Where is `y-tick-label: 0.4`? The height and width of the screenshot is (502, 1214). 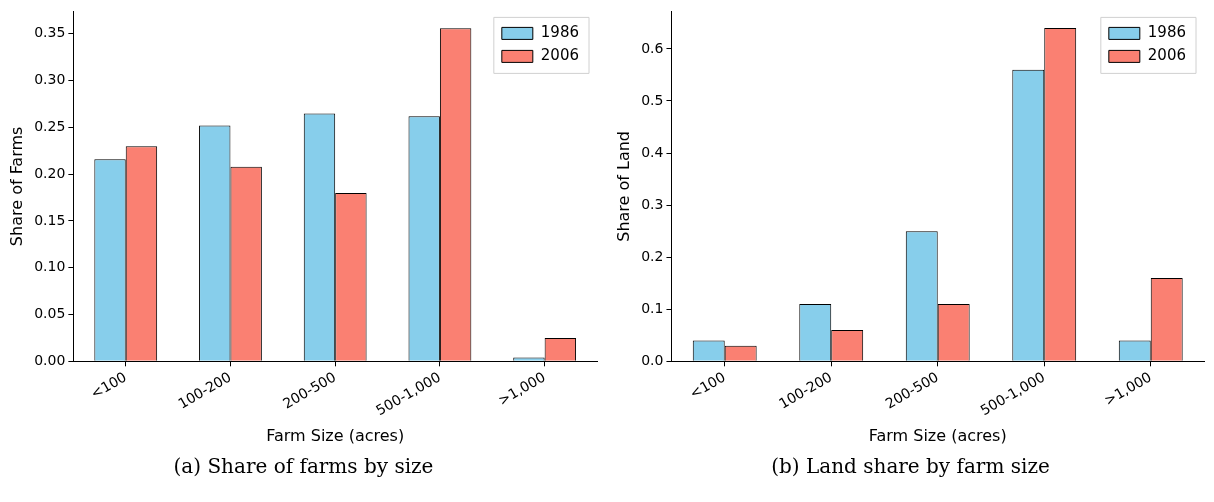 y-tick-label: 0.4 is located at coordinates (652, 151).